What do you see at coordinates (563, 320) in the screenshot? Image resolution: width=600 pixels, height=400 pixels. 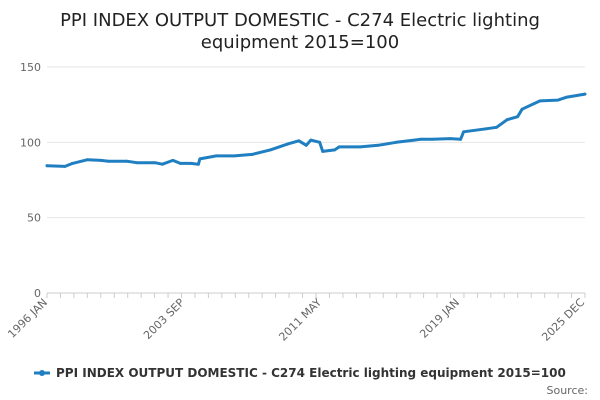 I see `x-tick-label: 2025 DEC` at bounding box center [563, 320].